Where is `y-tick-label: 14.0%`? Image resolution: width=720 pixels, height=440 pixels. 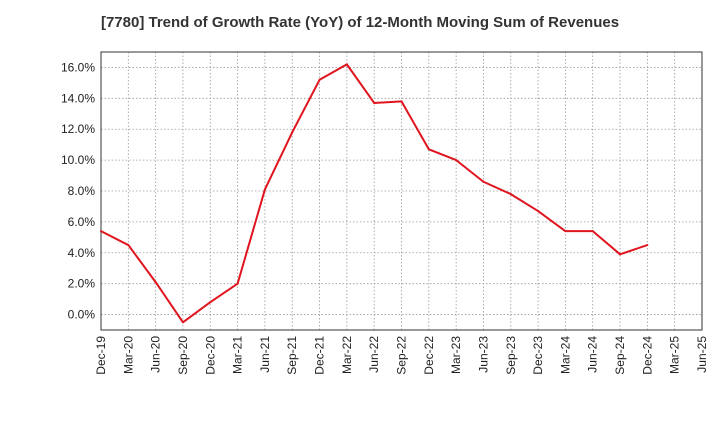
y-tick-label: 14.0% is located at coordinates (78, 98).